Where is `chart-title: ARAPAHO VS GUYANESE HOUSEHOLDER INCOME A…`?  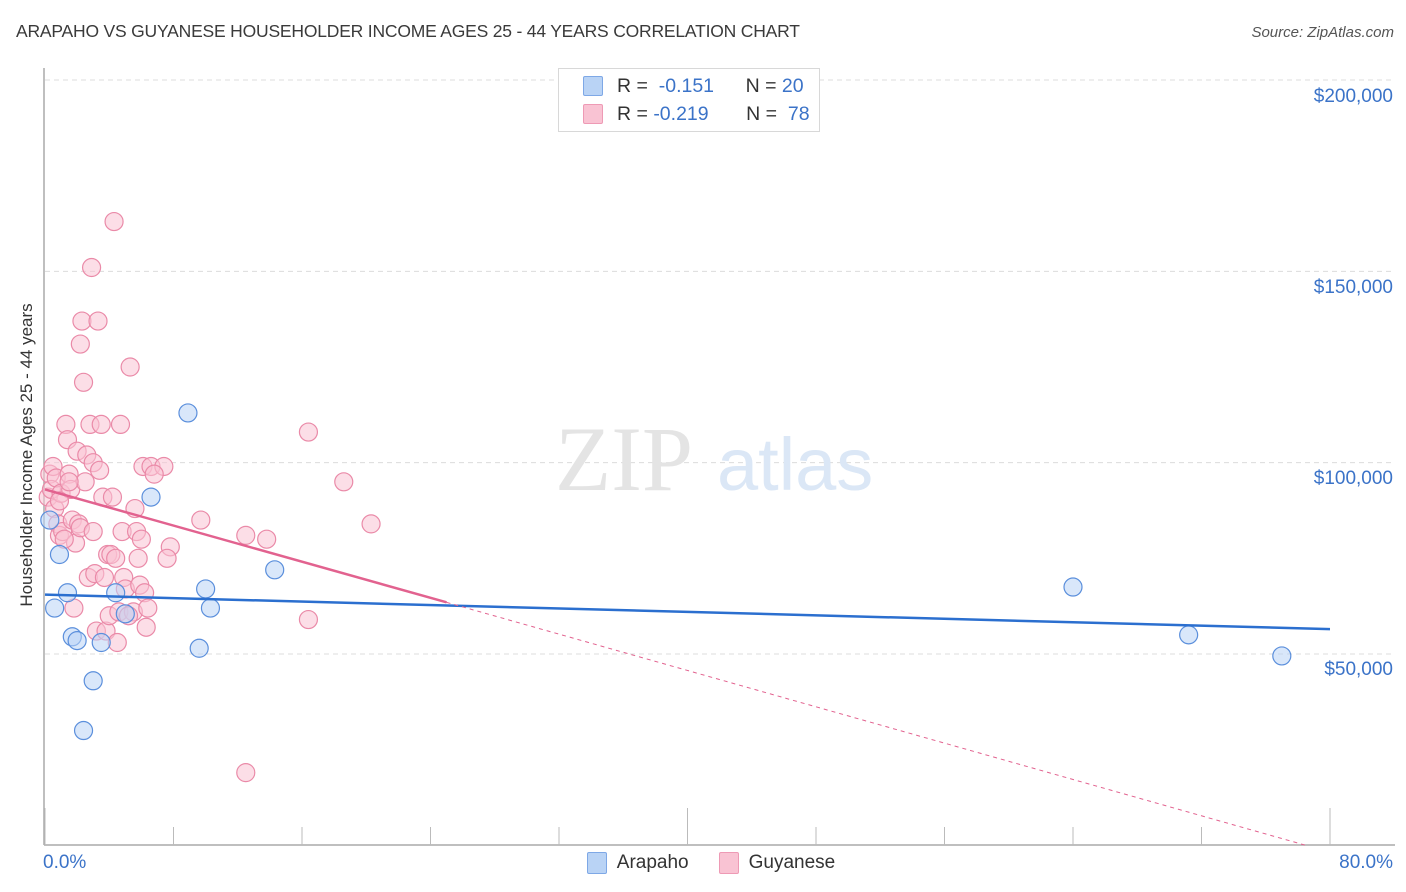 chart-title: ARAPAHO VS GUYANESE HOUSEHOLDER INCOME A… is located at coordinates (408, 31).